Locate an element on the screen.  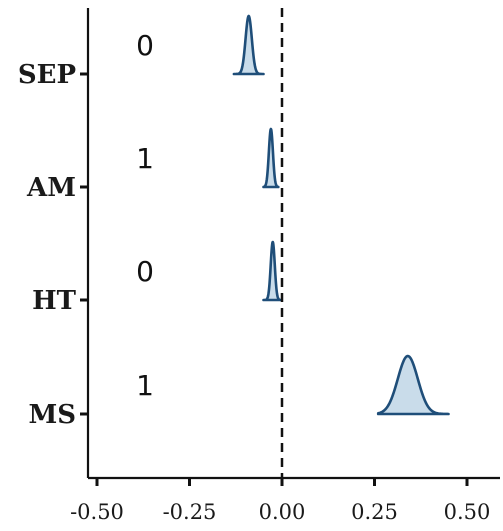
x-axis-ticks: -0.50 -0.25 0.00 0.25 0.50 is located at coordinates (280, 501).